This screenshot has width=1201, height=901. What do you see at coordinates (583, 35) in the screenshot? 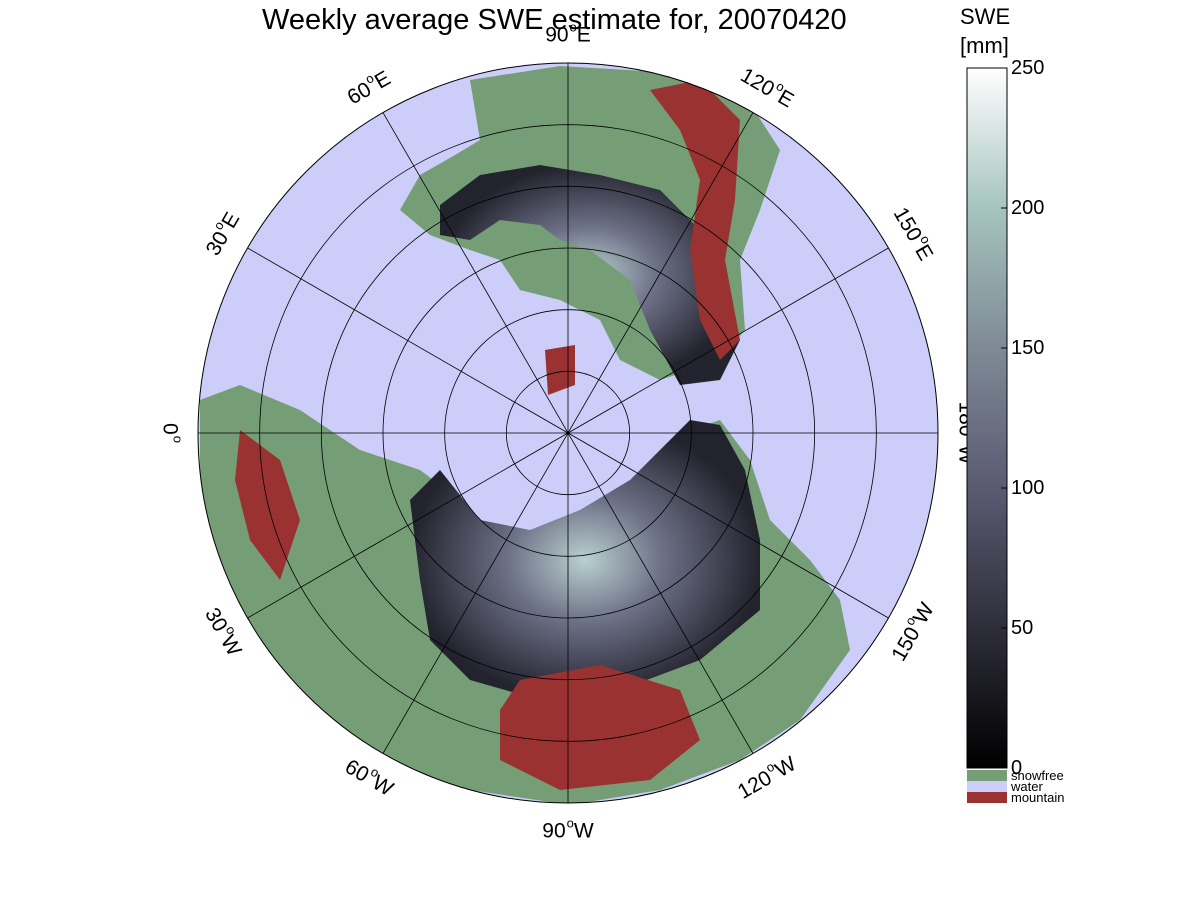
I see `hemisphere-letter: E` at bounding box center [583, 35].